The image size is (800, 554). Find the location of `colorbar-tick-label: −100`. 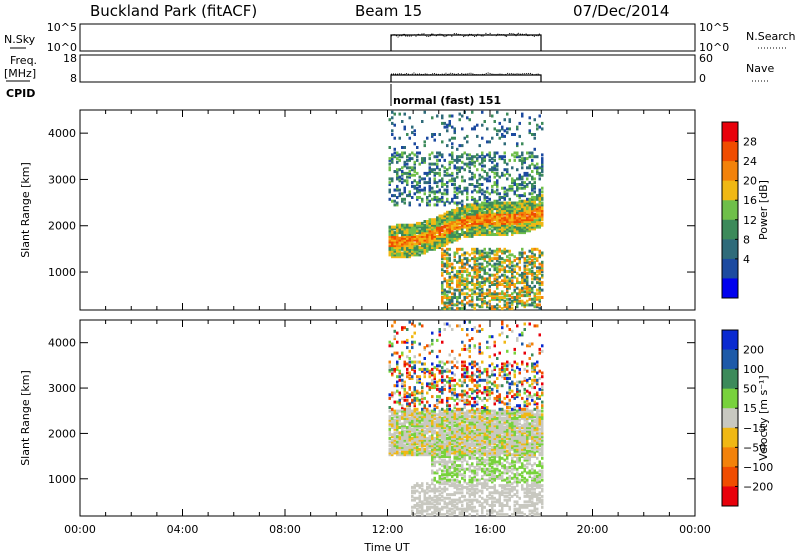

colorbar-tick-label: −100 is located at coordinates (758, 467).